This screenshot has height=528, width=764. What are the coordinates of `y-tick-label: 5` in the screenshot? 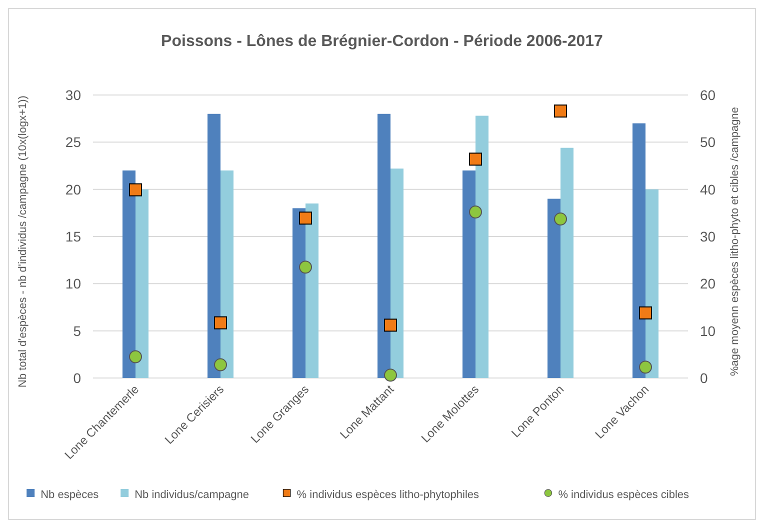 It's located at (77, 330).